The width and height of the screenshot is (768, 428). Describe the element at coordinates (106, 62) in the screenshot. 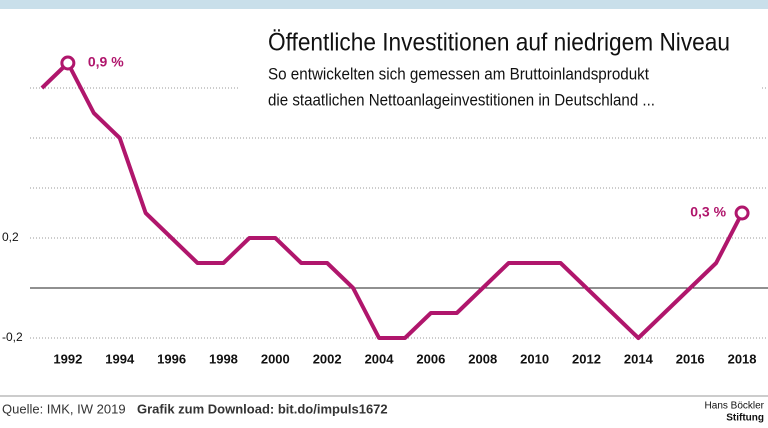

I see `data-label: 0,9 %` at that location.